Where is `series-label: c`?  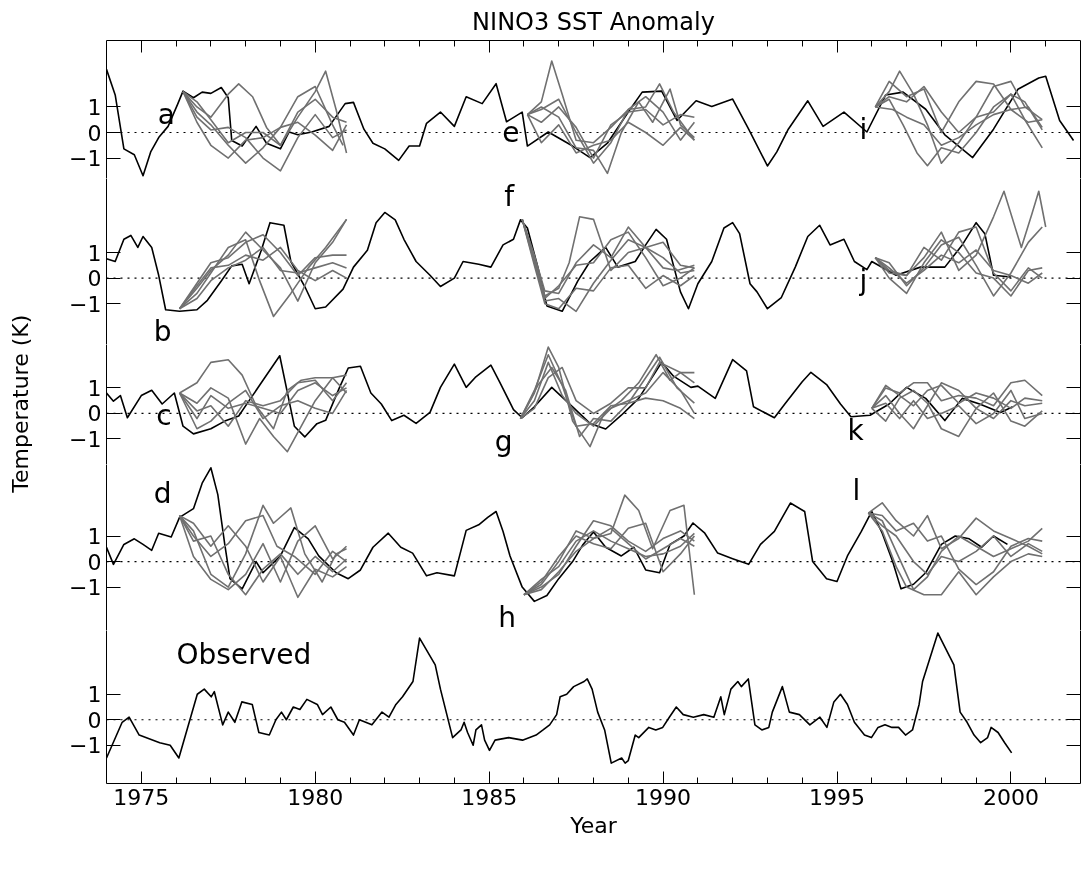 series-label: c is located at coordinates (164, 416).